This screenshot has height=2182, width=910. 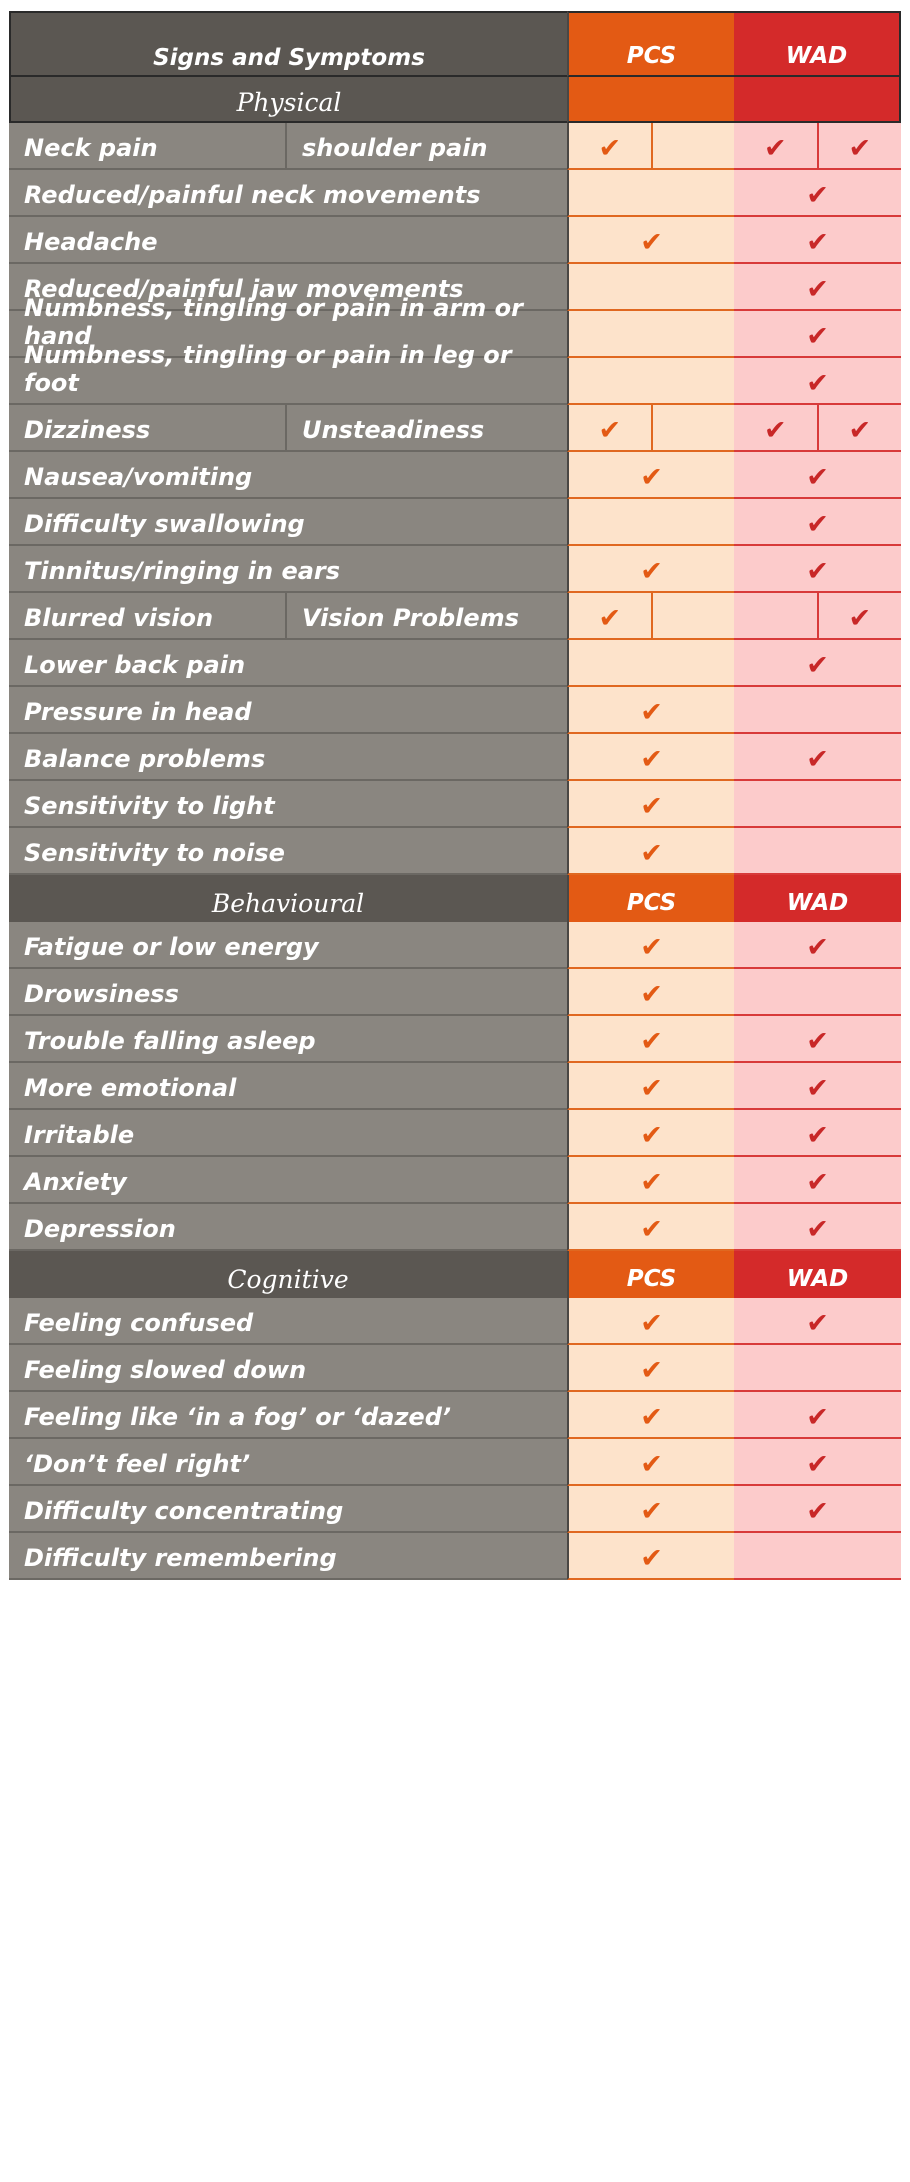 What do you see at coordinates (288, 1133) in the screenshot?
I see `symptom-label: Irritable` at bounding box center [288, 1133].